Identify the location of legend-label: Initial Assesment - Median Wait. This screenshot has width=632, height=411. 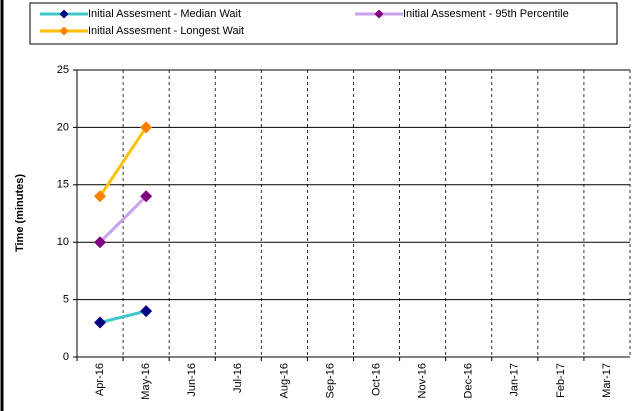
(164, 14).